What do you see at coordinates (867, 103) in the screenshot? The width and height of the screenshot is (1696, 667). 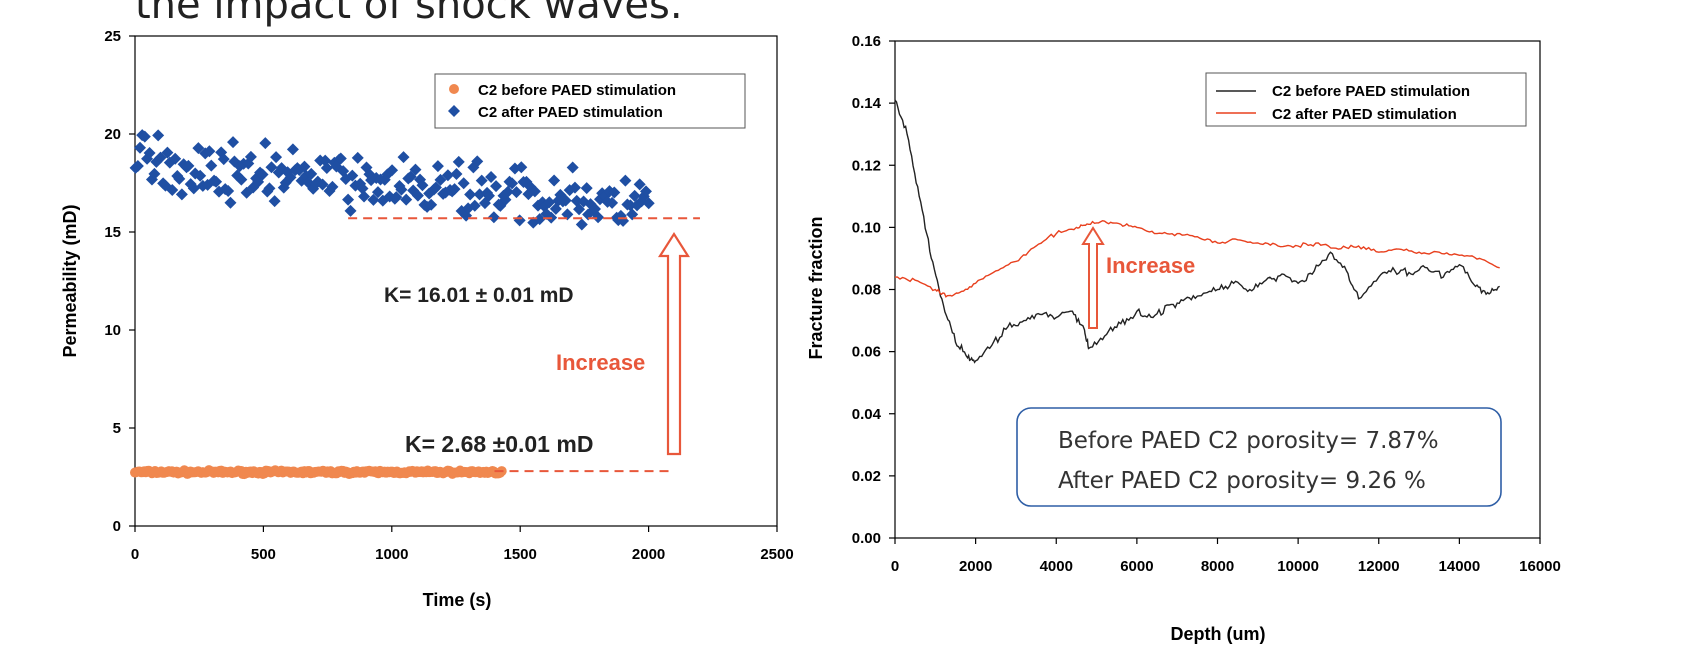 I see `right-y-tick-label: 0.14` at bounding box center [867, 103].